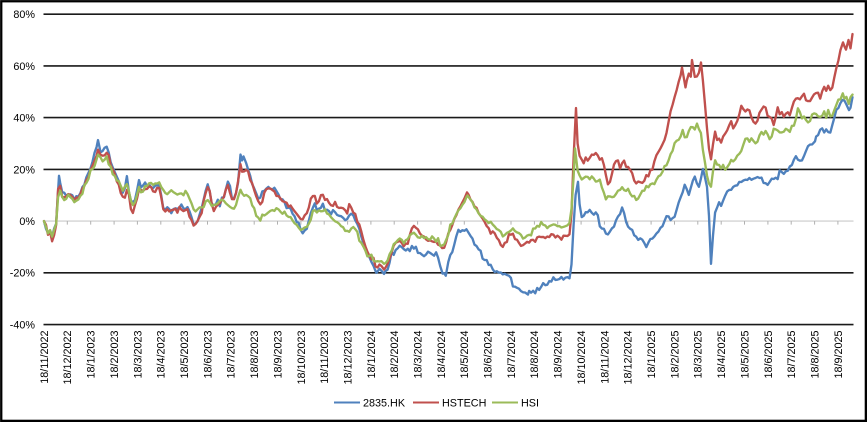 Image resolution: width=867 pixels, height=427 pixels. Describe the element at coordinates (23, 274) in the screenshot. I see `svg-text: -20%` at that location.